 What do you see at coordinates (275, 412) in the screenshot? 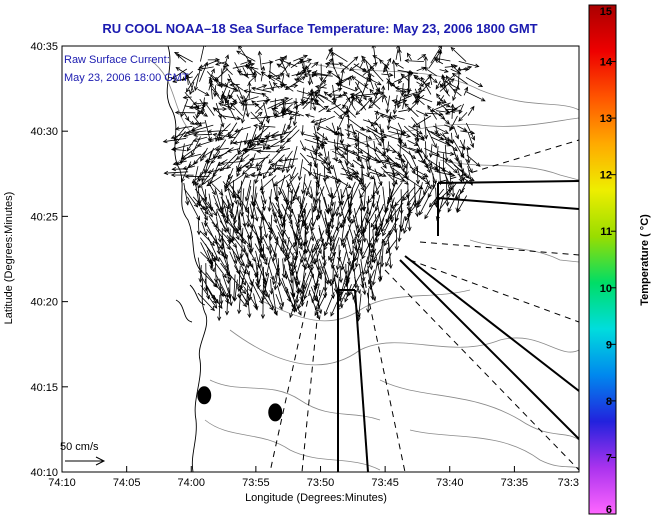
I see `station-marker` at bounding box center [275, 412].